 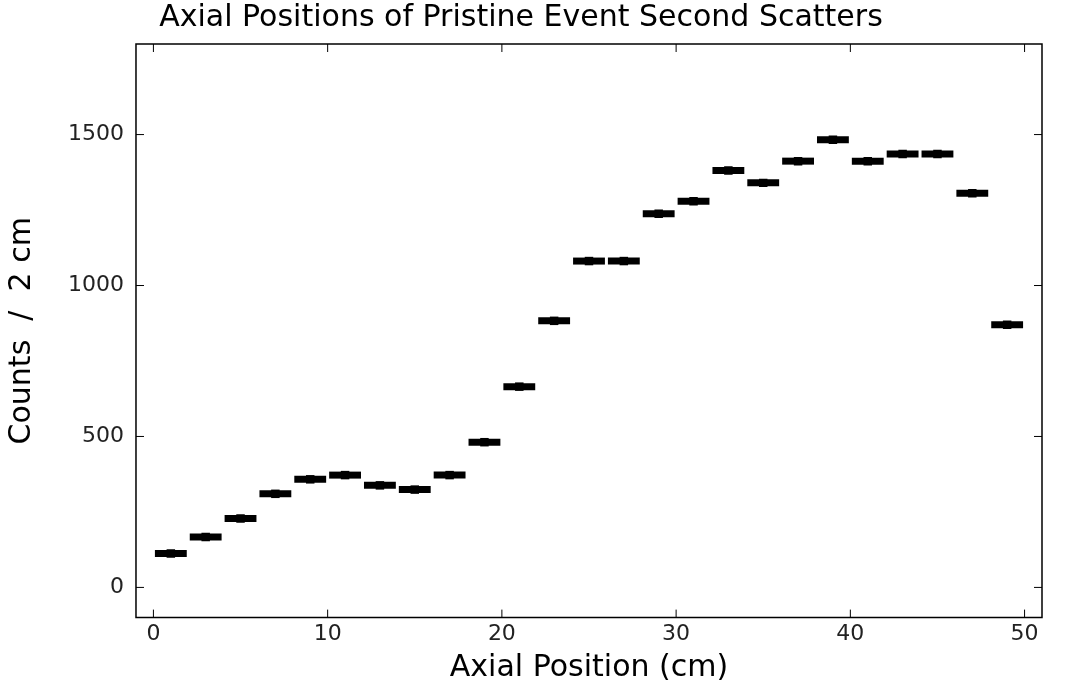 I want to click on chart-title: Axial Positions of Pristine Event Second Scatters, so click(x=521, y=16).